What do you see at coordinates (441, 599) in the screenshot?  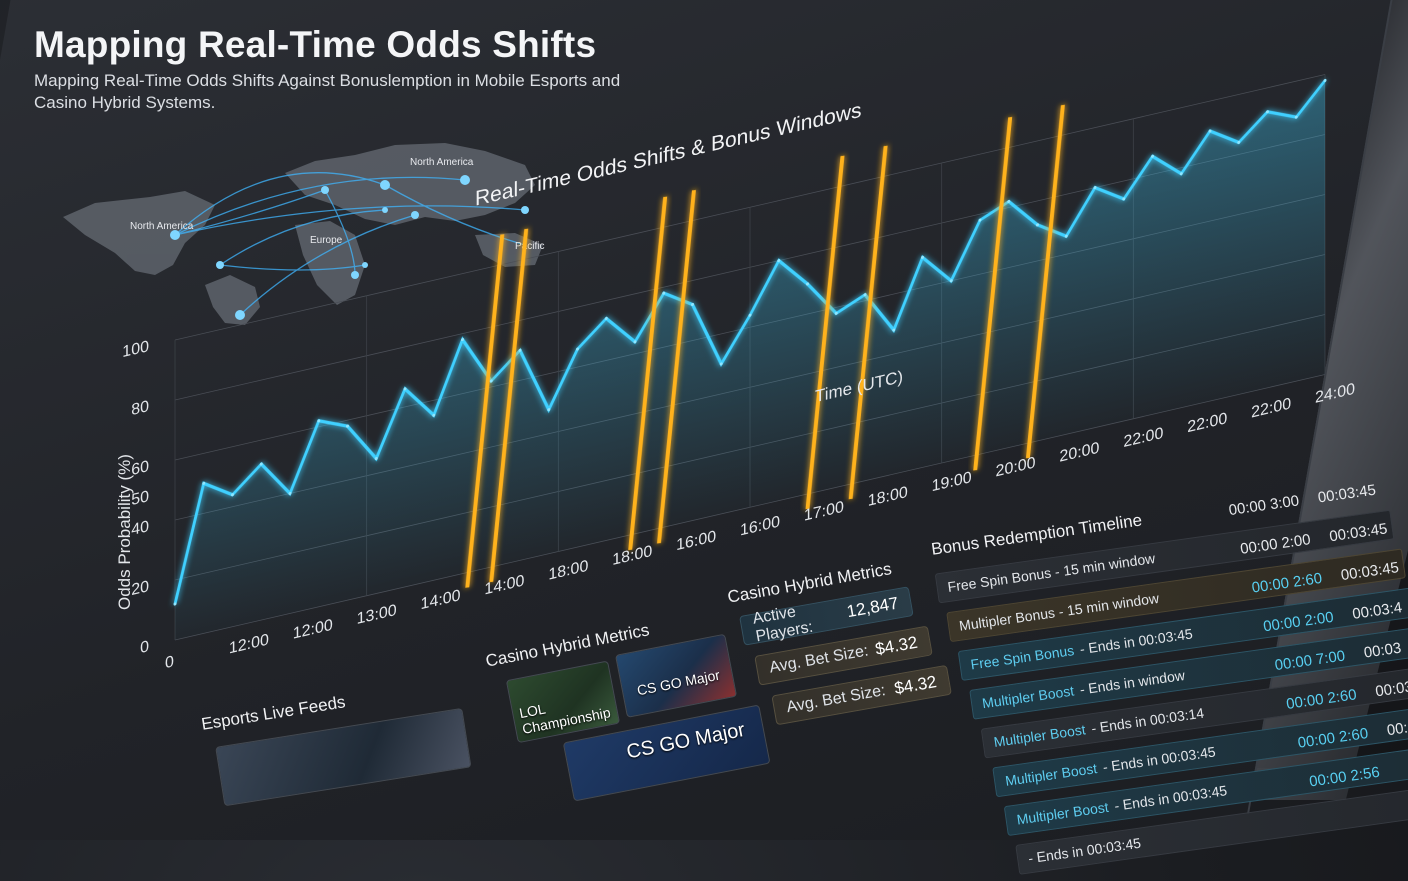 I see `x-tick-label: 14:00` at bounding box center [441, 599].